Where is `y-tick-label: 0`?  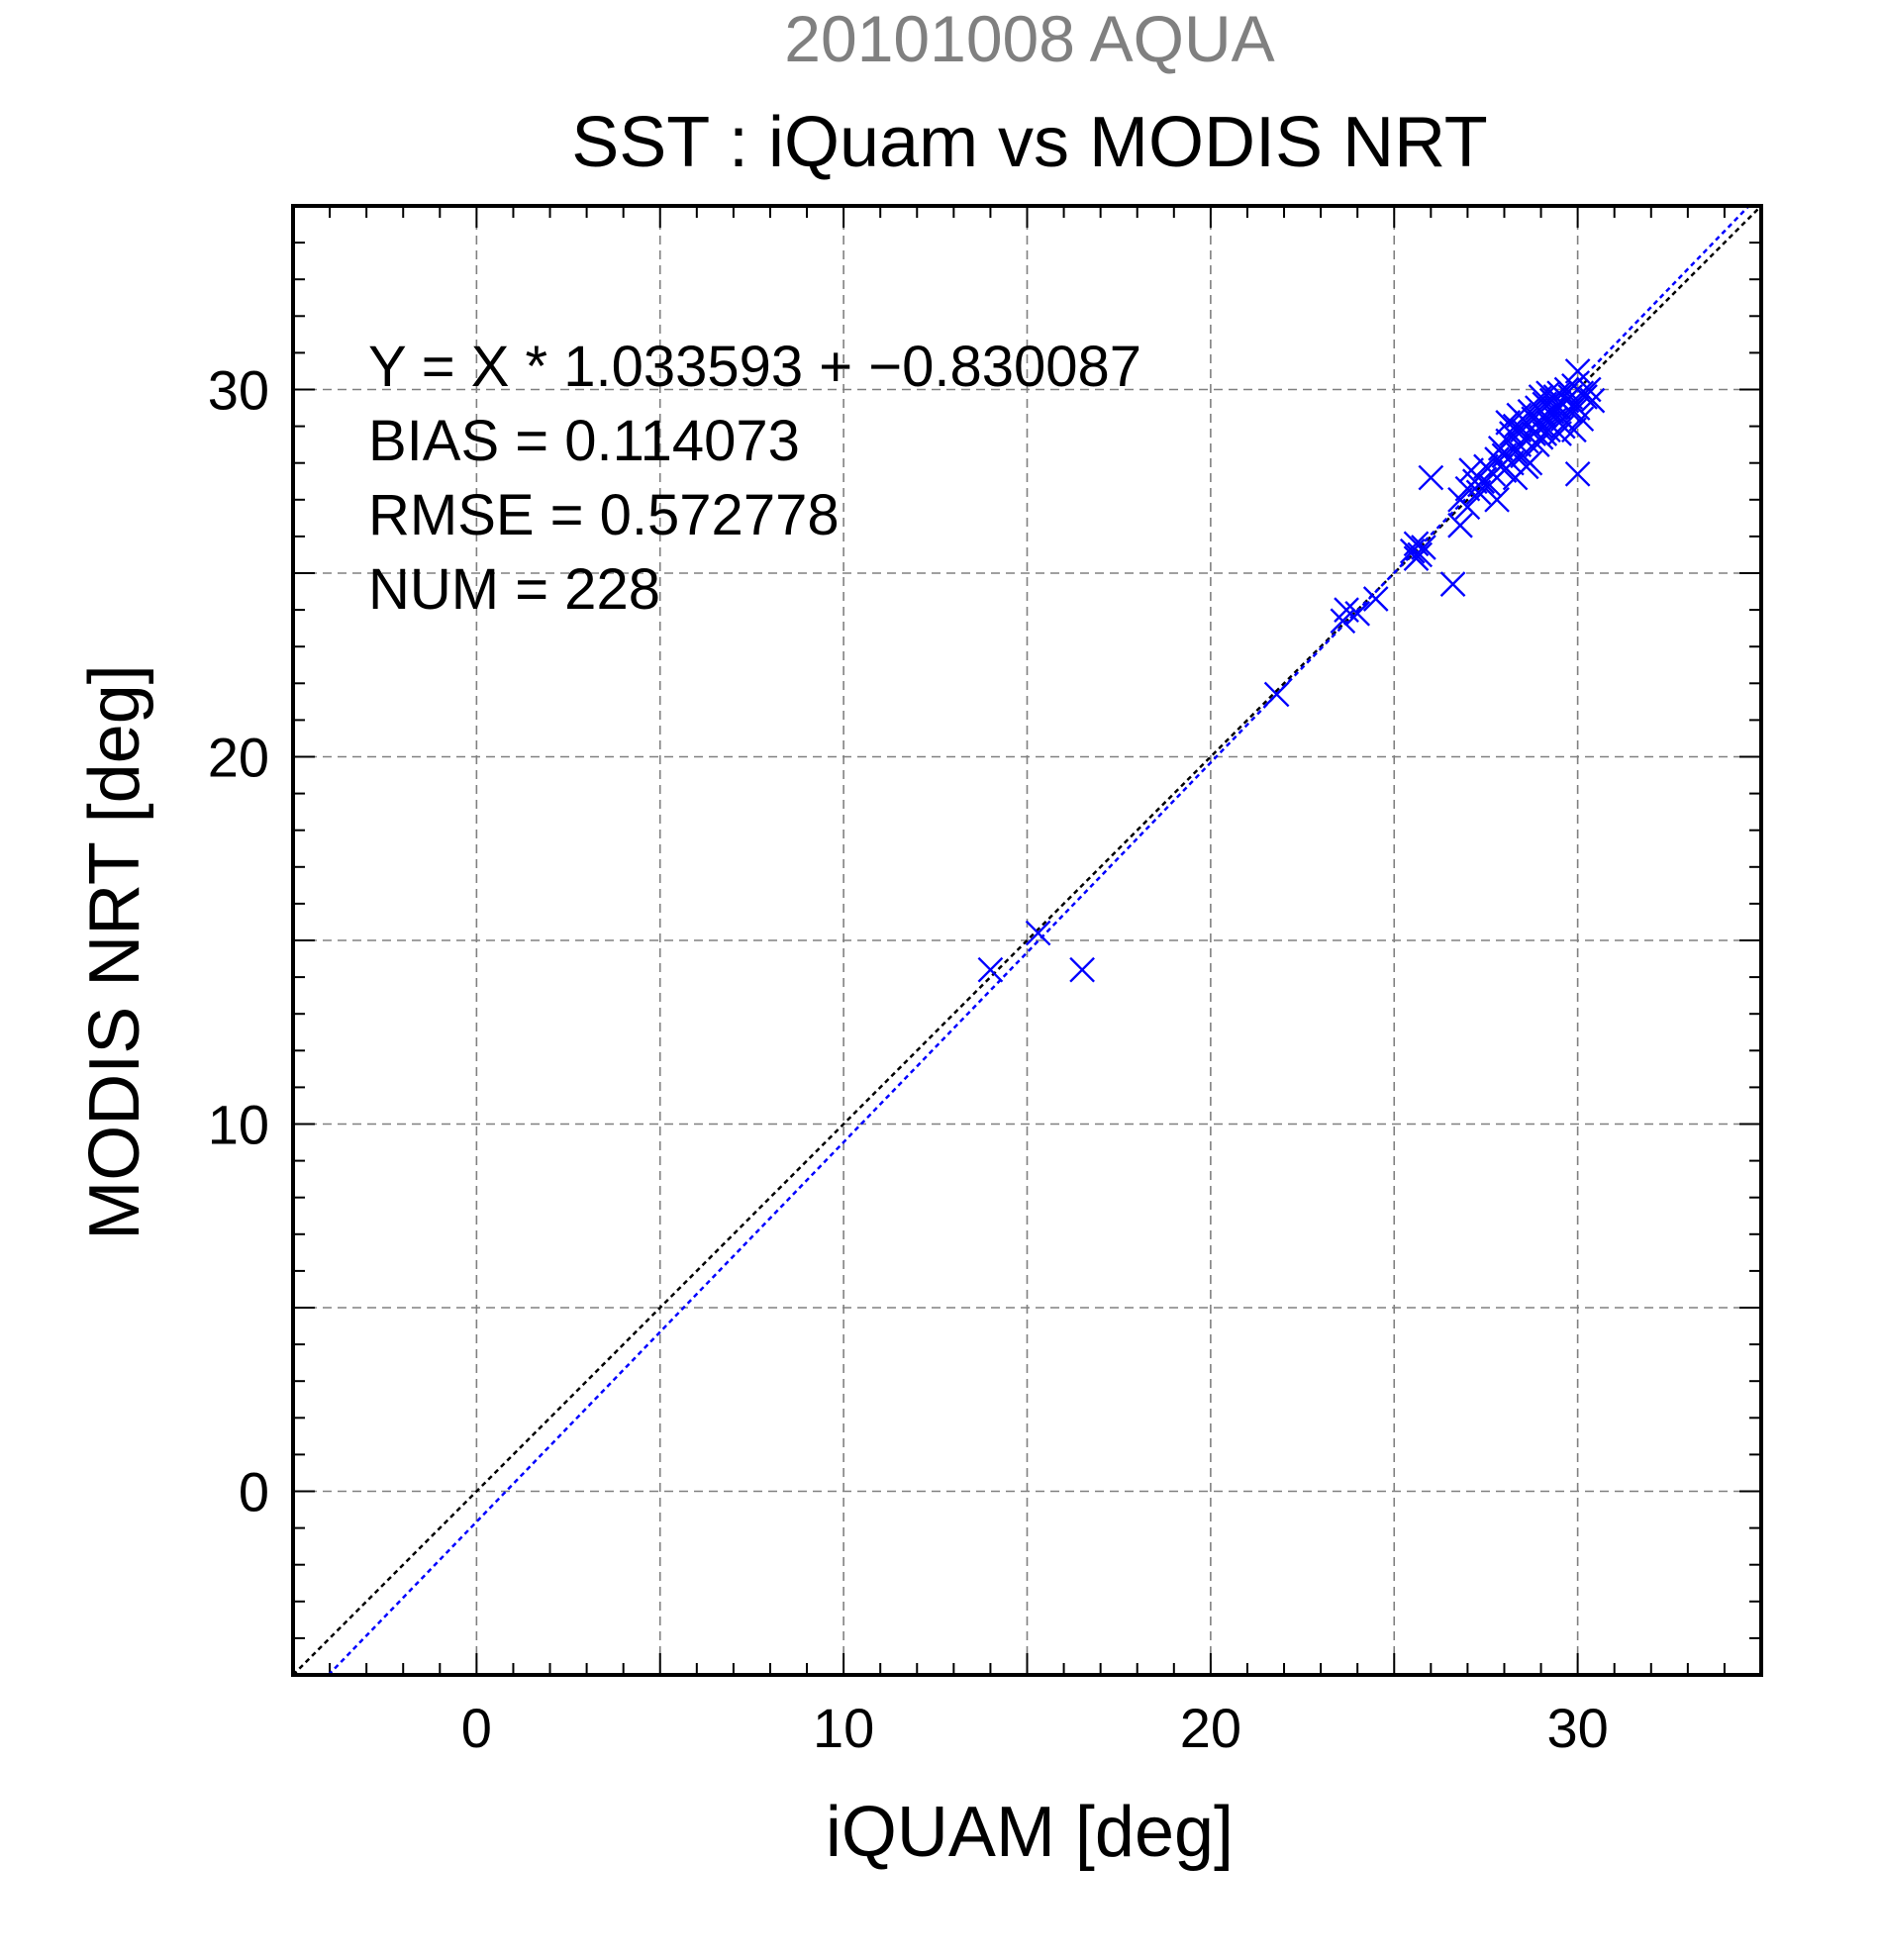
y-tick-label: 0 is located at coordinates (254, 1492).